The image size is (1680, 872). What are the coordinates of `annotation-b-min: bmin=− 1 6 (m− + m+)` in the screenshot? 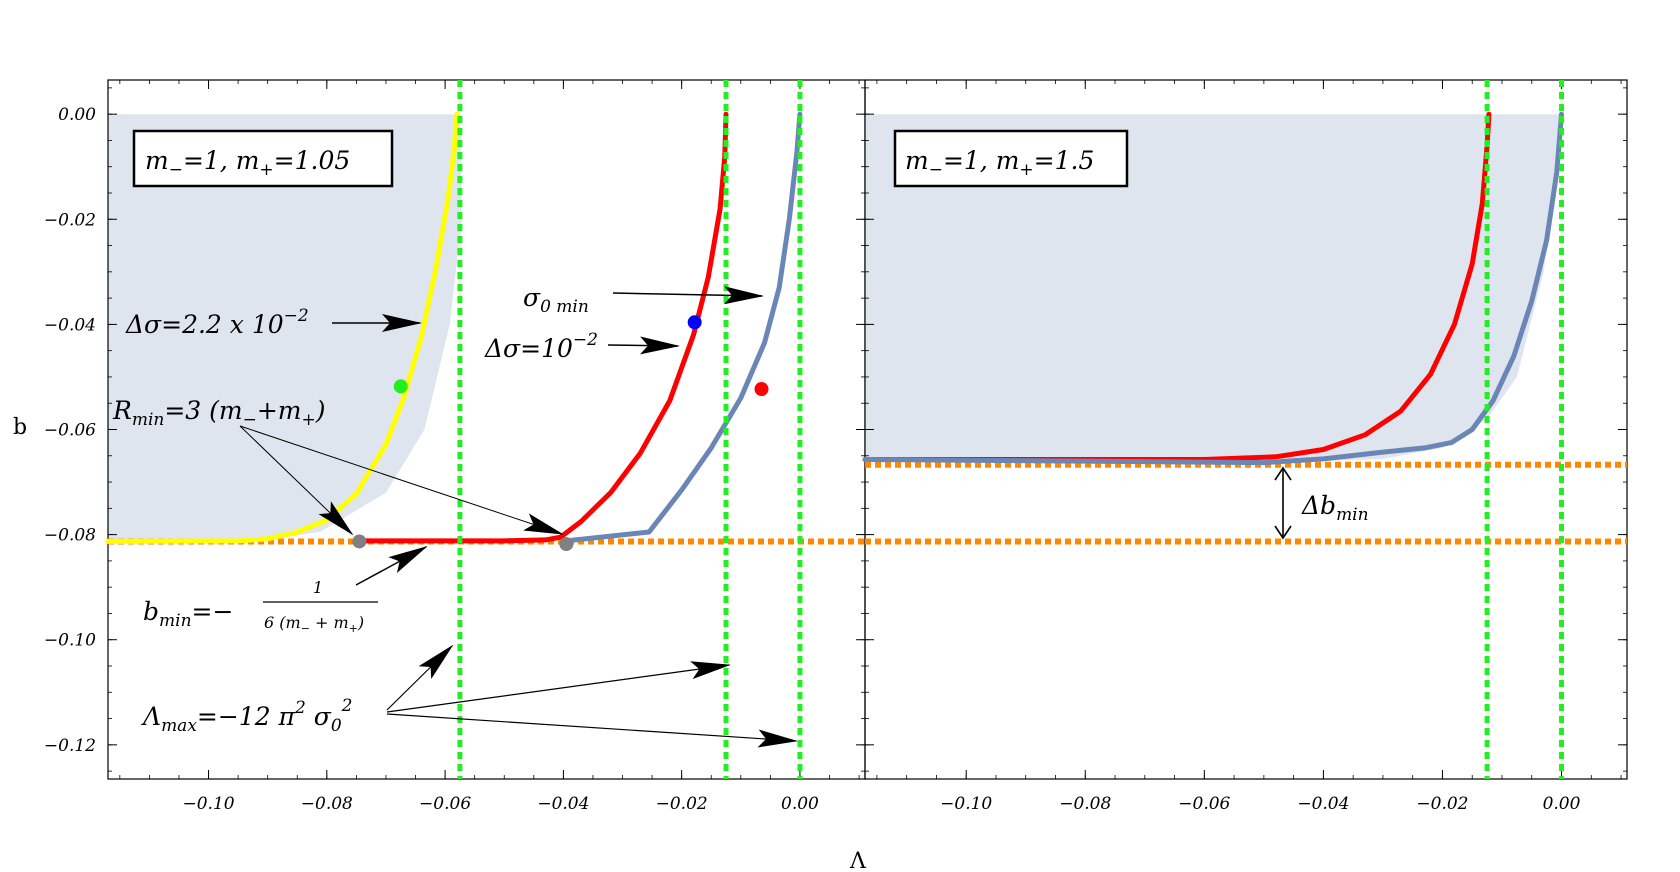 It's located at (285, 590).